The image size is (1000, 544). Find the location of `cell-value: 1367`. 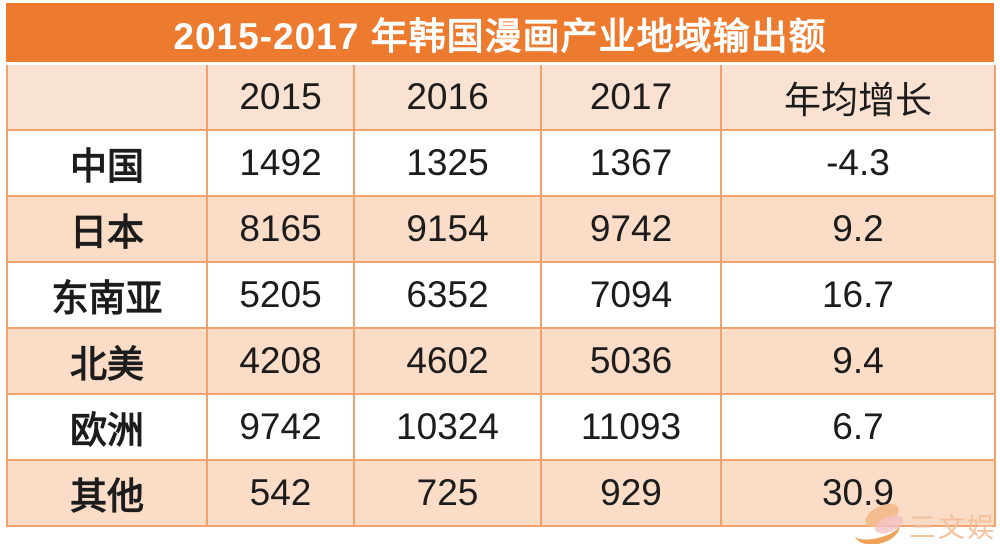

cell-value: 1367 is located at coordinates (631, 163).